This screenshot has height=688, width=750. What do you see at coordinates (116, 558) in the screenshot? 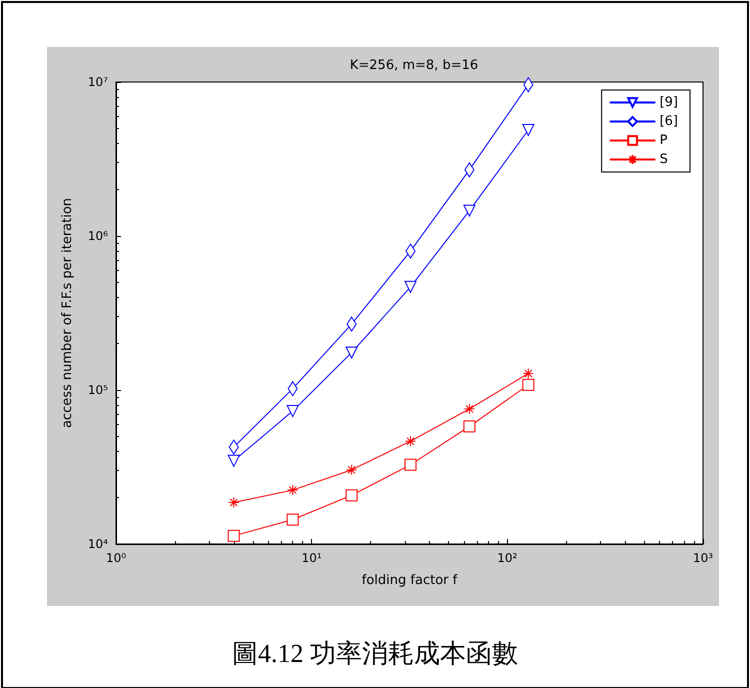
I see `x-tick-label: 10⁰` at bounding box center [116, 558].